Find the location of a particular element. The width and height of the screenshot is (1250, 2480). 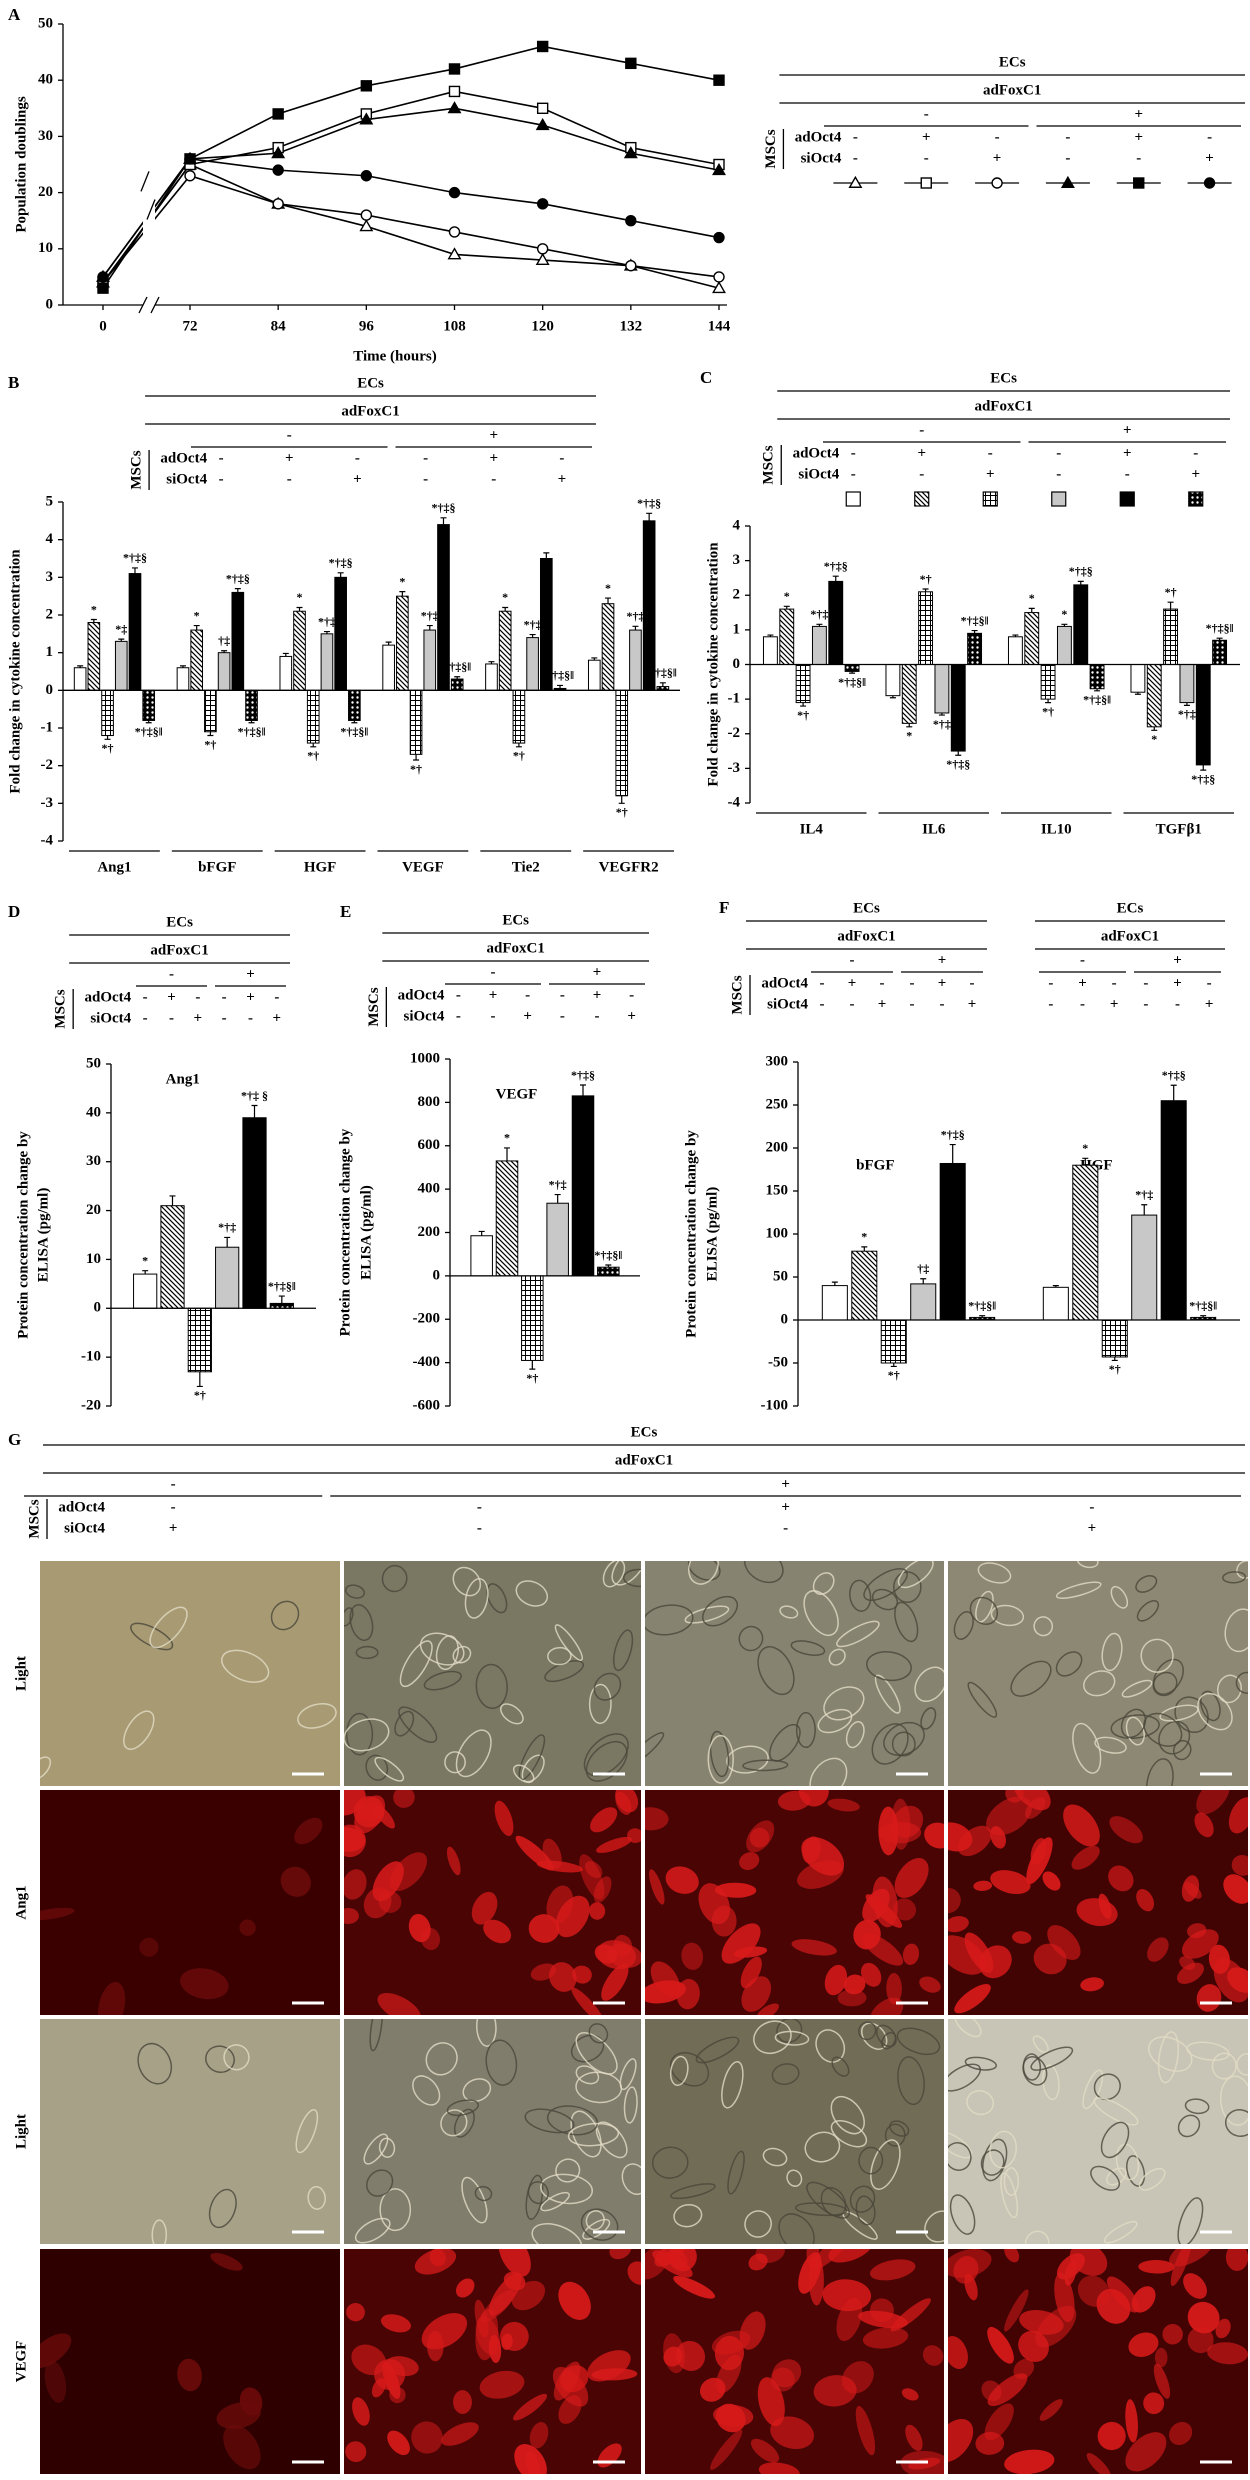

y-tick-label: 1 is located at coordinates (737, 629).